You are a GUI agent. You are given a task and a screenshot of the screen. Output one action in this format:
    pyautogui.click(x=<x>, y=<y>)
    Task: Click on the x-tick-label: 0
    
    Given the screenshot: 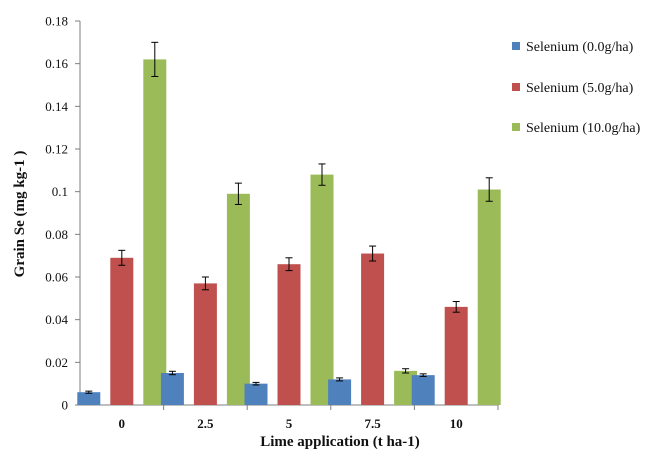 What is the action you would take?
    pyautogui.click(x=122, y=423)
    